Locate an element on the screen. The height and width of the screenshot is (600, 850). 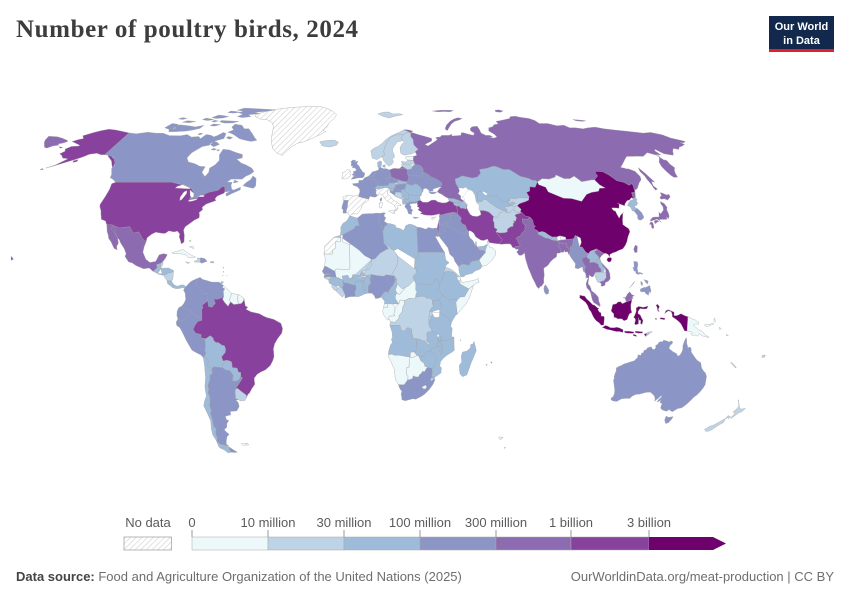
svg-text: 0 is located at coordinates (191, 522).